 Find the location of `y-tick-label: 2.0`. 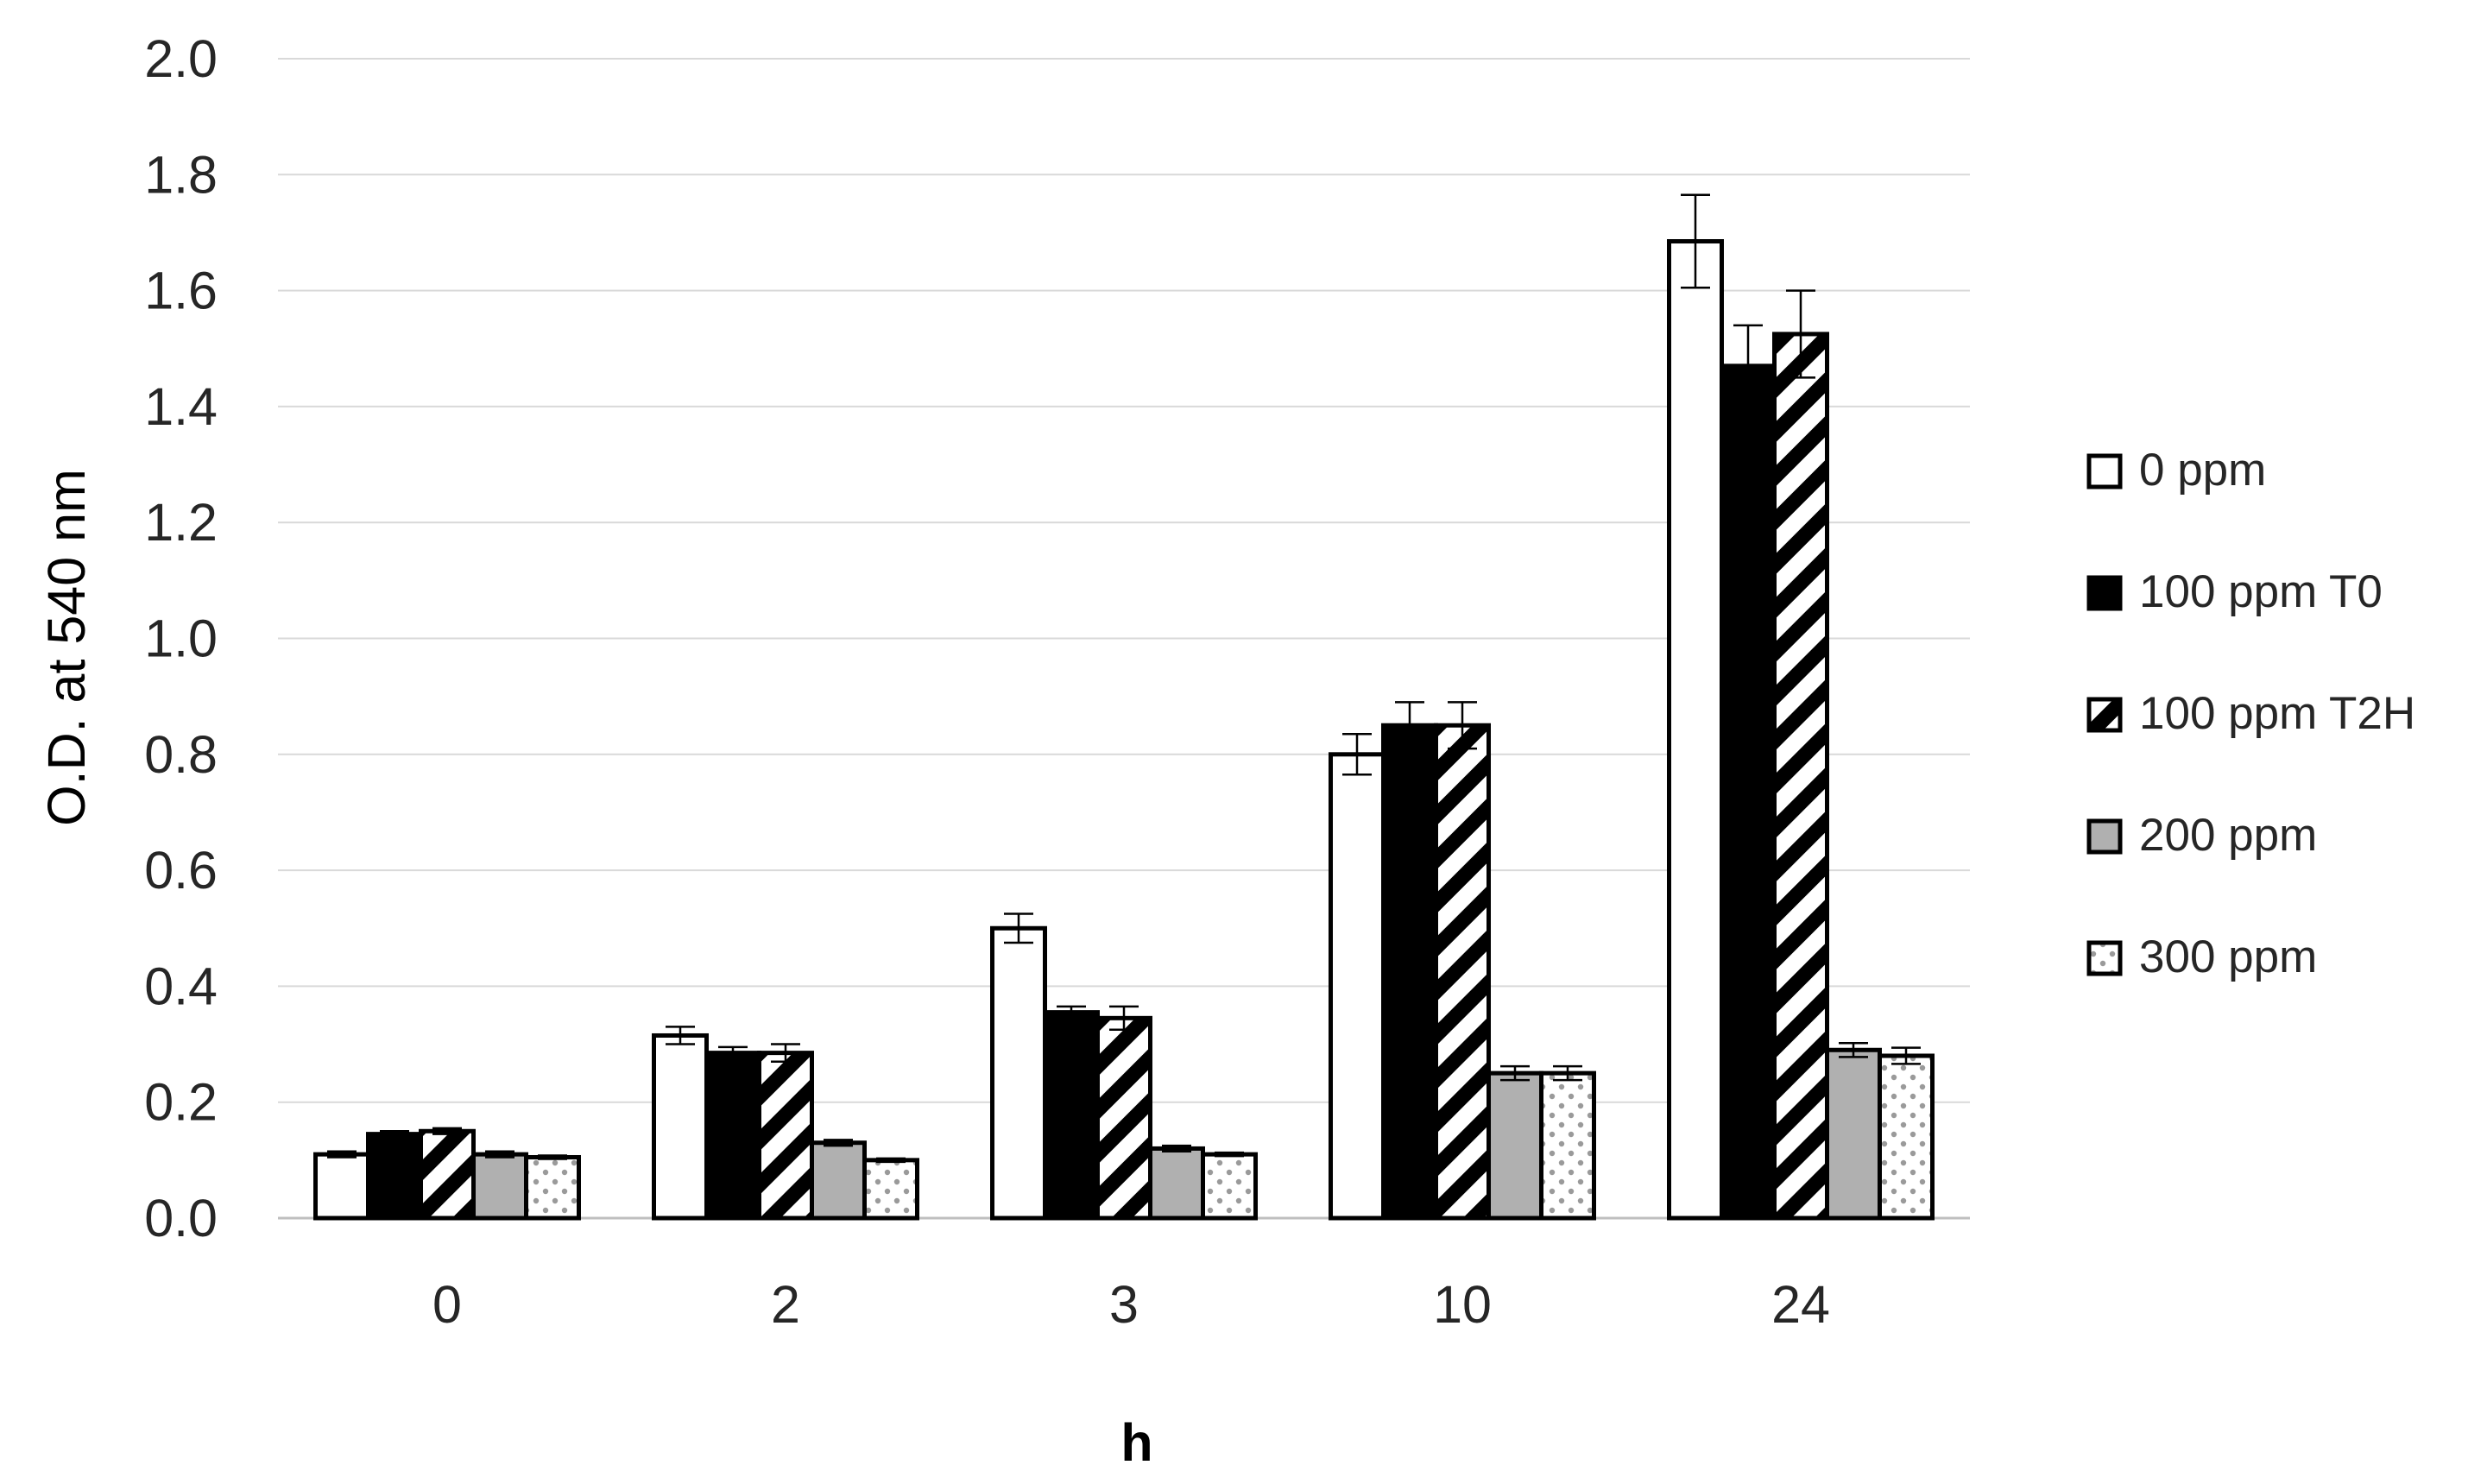

y-tick-label: 2.0 is located at coordinates (181, 58).